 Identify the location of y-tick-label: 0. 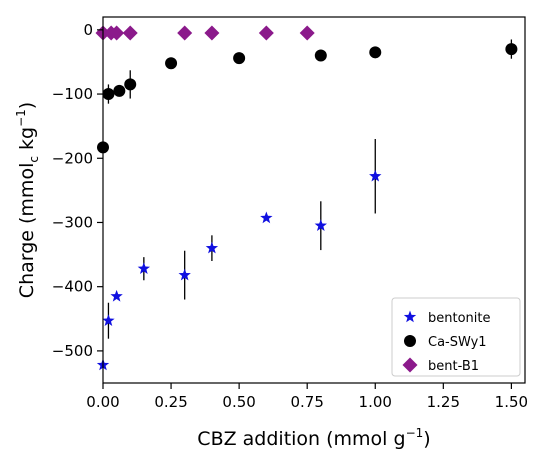
(88, 30).